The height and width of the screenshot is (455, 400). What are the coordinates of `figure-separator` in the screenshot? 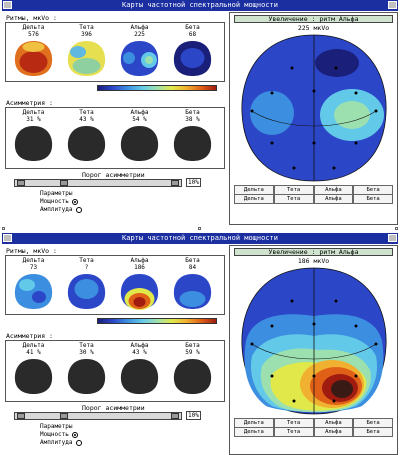 It's located at (200, 229).